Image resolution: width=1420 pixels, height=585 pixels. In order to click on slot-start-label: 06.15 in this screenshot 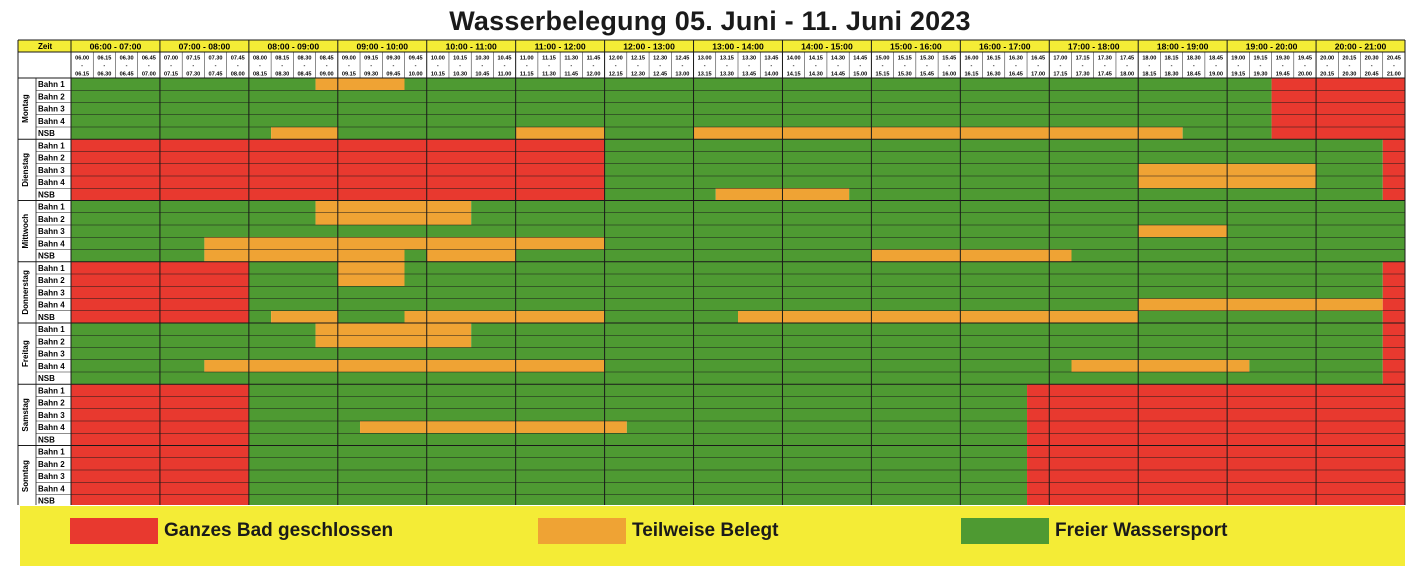, I will do `click(104, 59)`.